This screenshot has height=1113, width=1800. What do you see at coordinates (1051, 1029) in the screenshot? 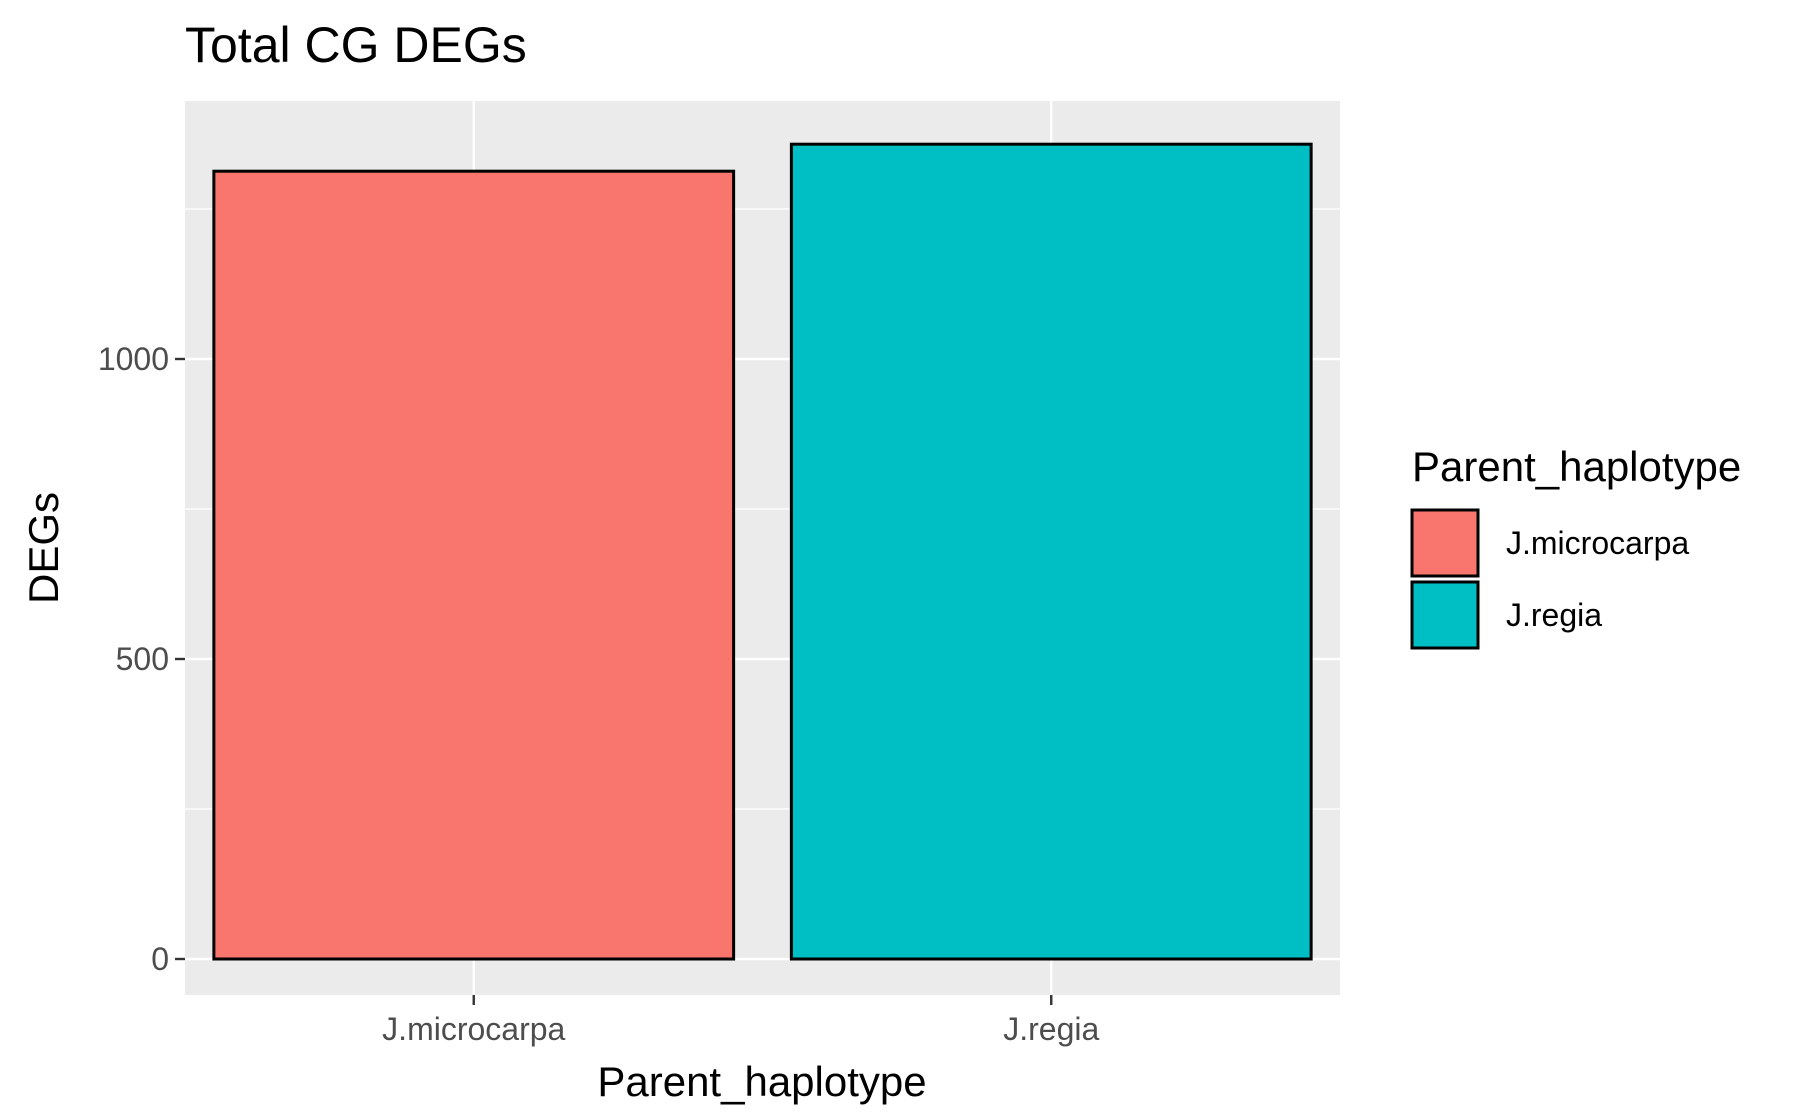
I see `x-tick-label: J.regia` at bounding box center [1051, 1029].